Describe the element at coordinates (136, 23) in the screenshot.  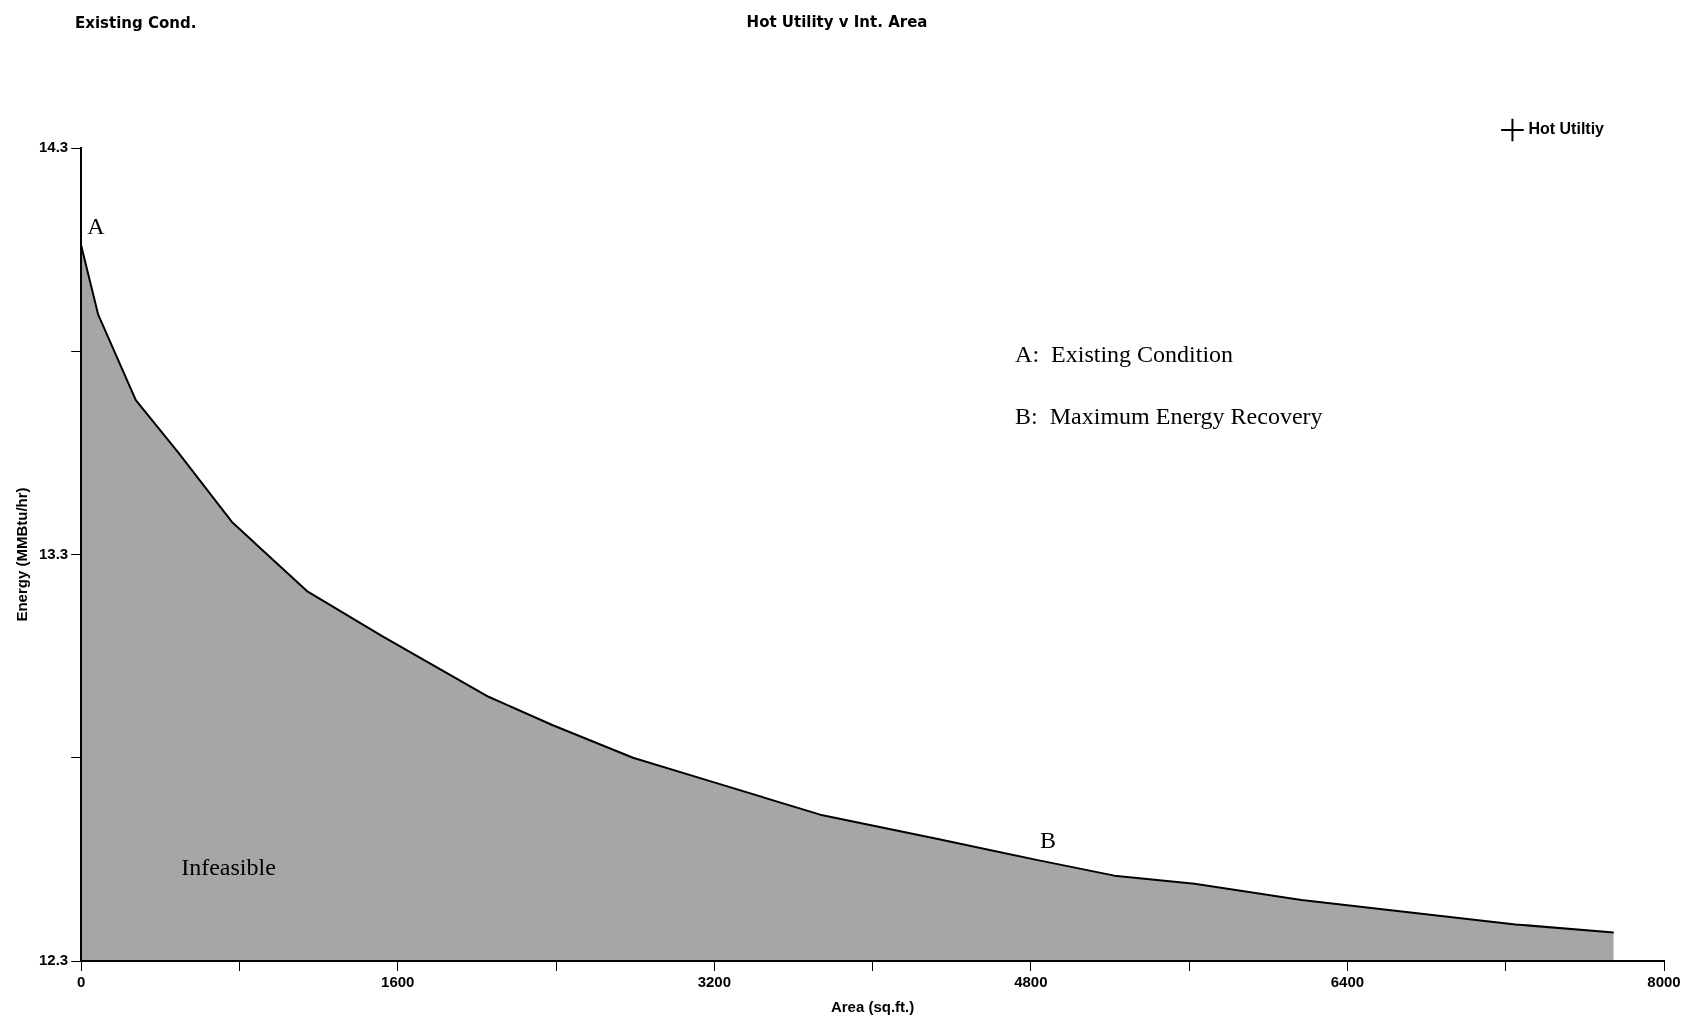
I see `chart-subtitle: Existing Cond.` at that location.